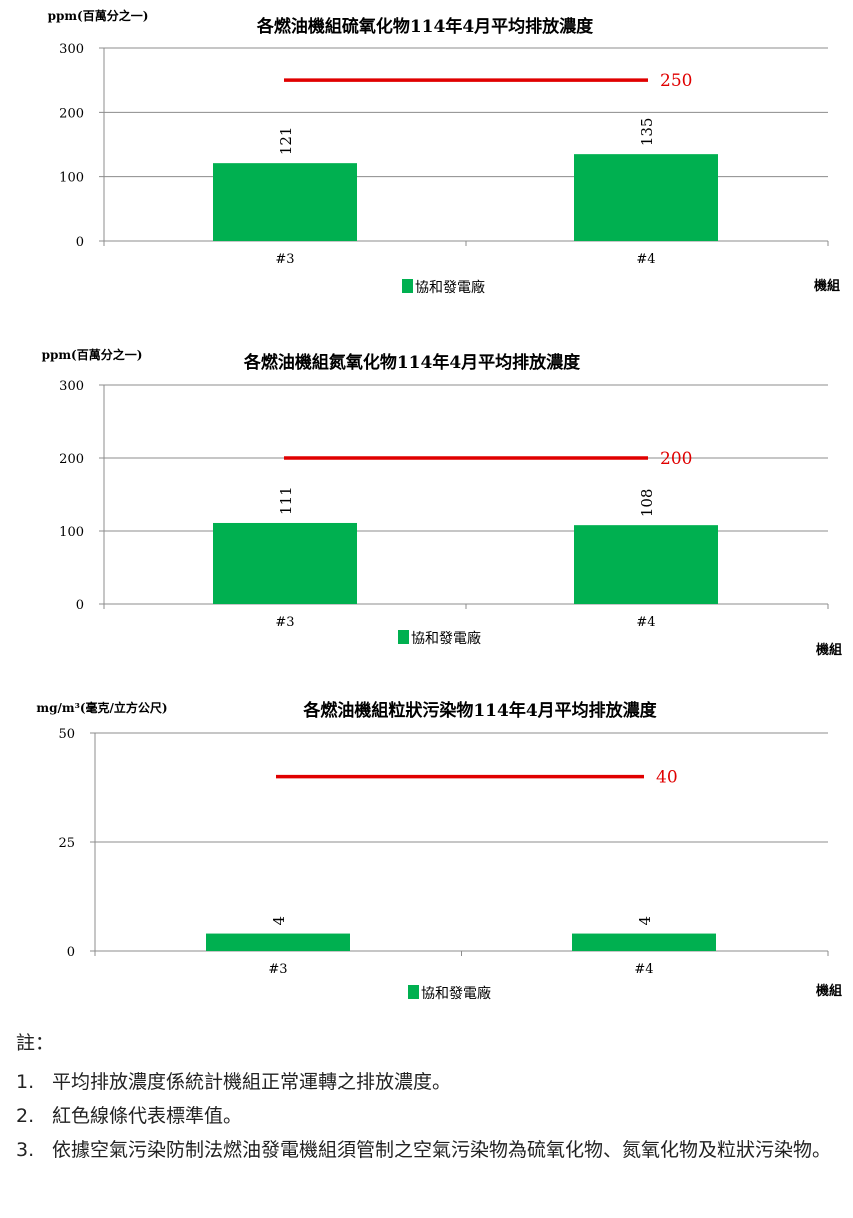 The image size is (853, 1218). Describe the element at coordinates (425, 26) in the screenshot. I see `chart-title: 各燃油機組硫氧化物114年4月平均排放濃度` at that location.